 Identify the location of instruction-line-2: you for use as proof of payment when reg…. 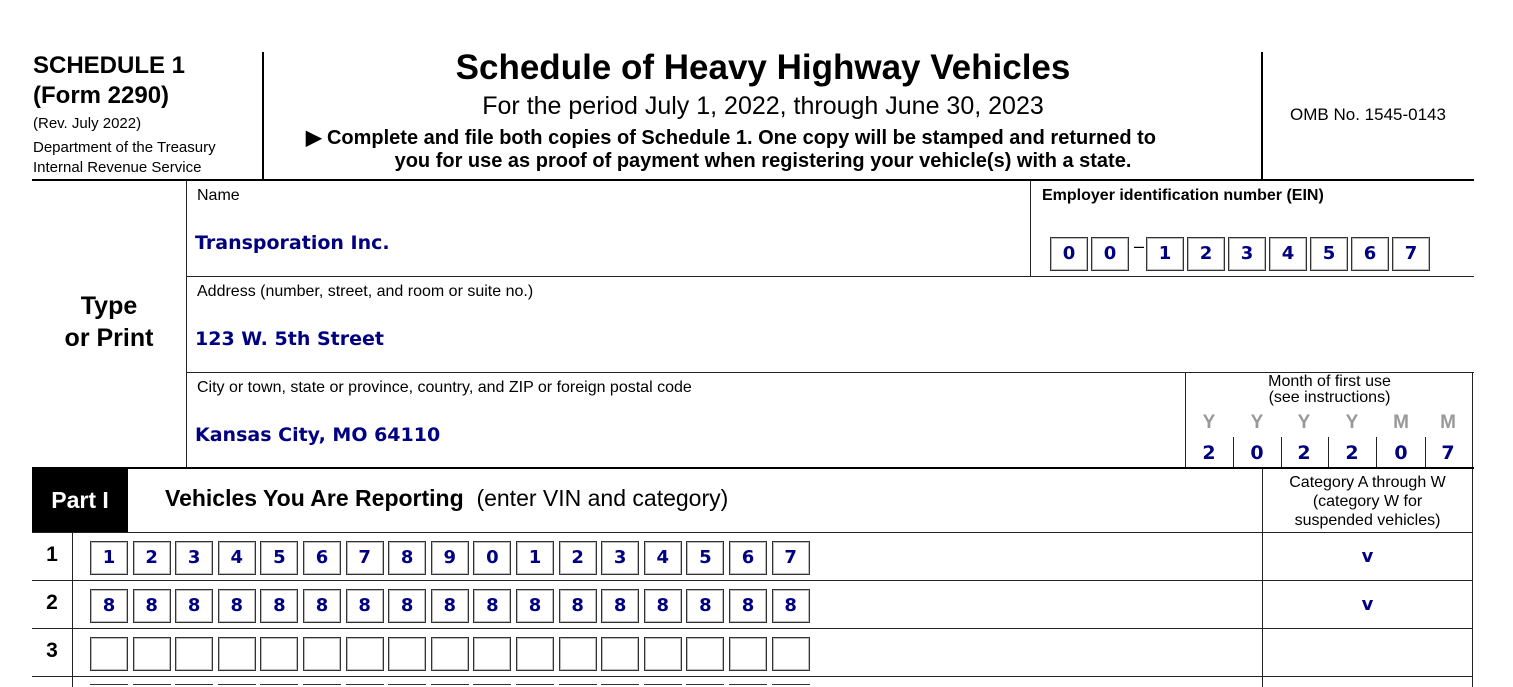
(763, 161).